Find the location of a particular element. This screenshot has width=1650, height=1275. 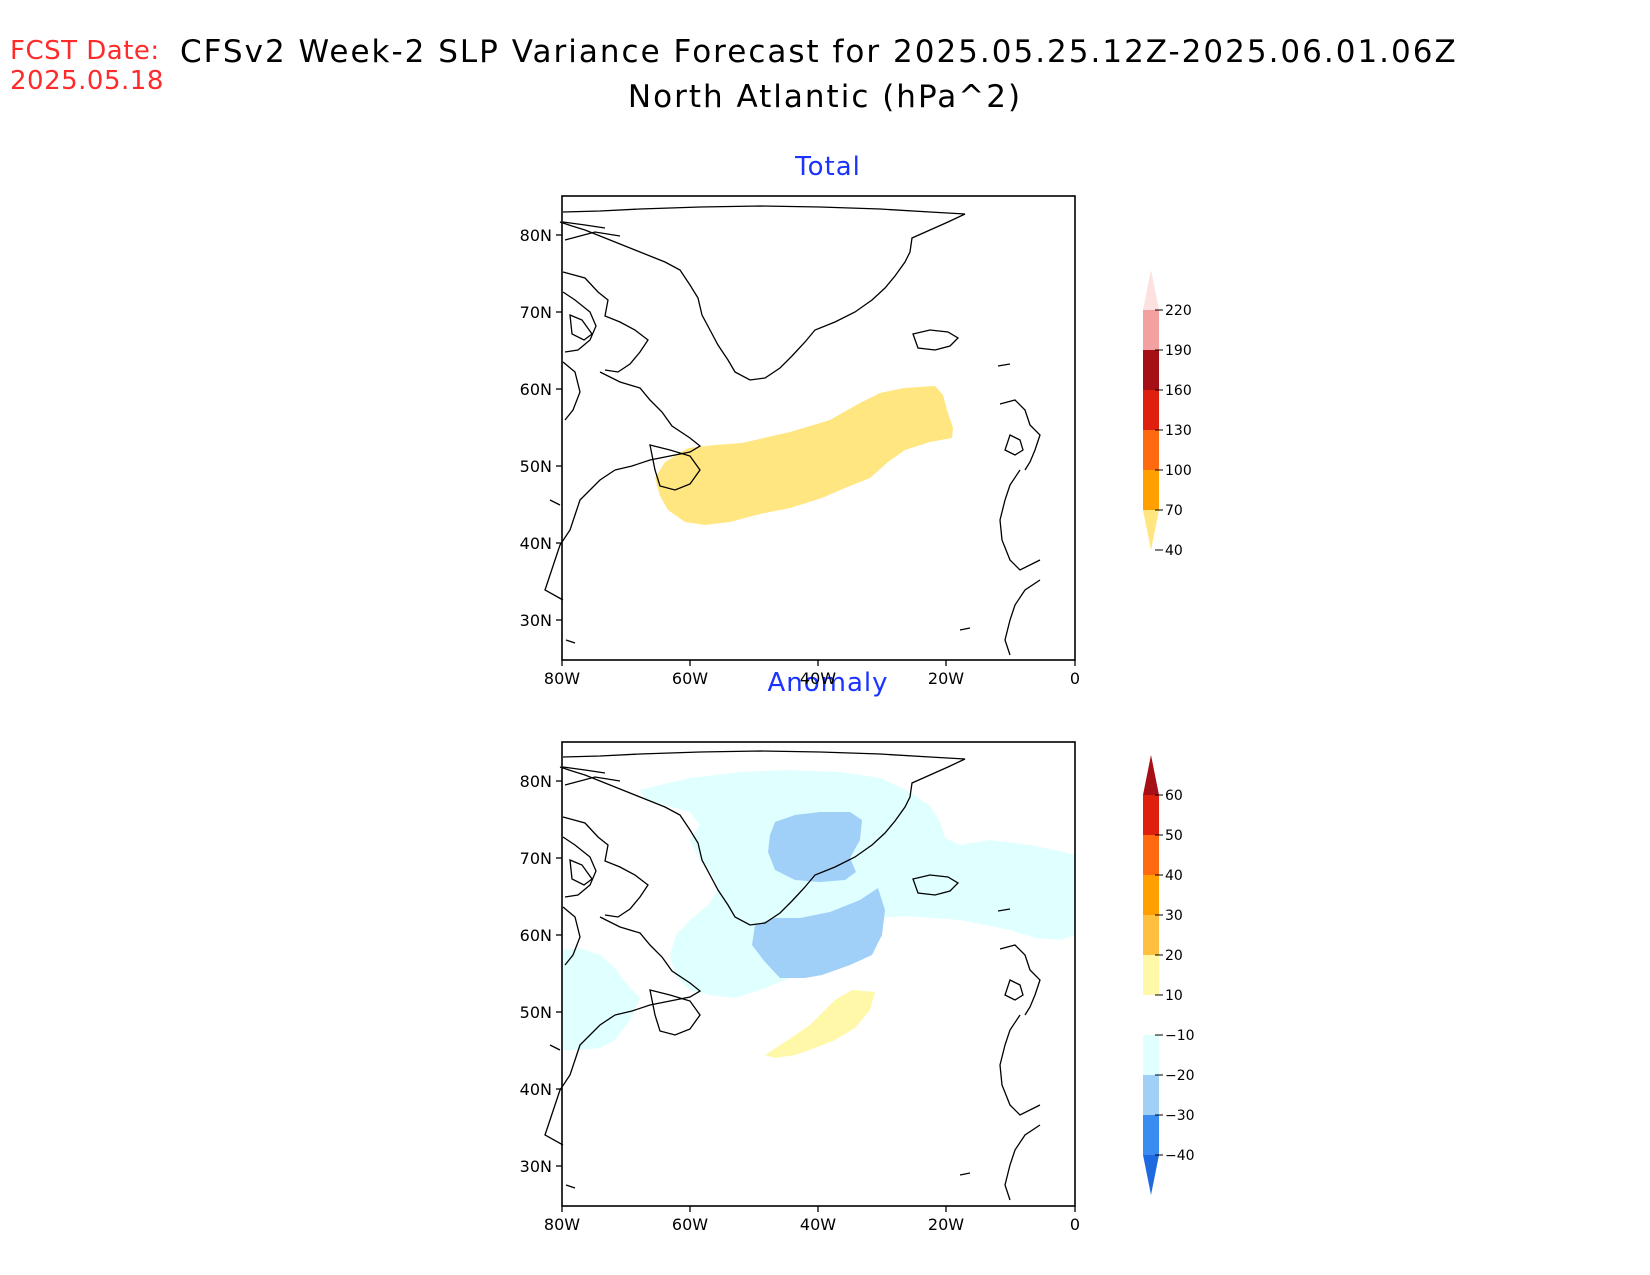

anomaly-colorbar-label: −40 is located at coordinates (1180, 1156).